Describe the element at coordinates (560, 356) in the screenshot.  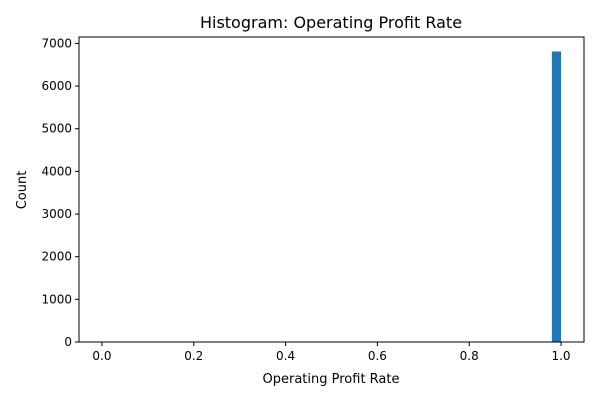
I see `x-tick-label: 1.0` at that location.